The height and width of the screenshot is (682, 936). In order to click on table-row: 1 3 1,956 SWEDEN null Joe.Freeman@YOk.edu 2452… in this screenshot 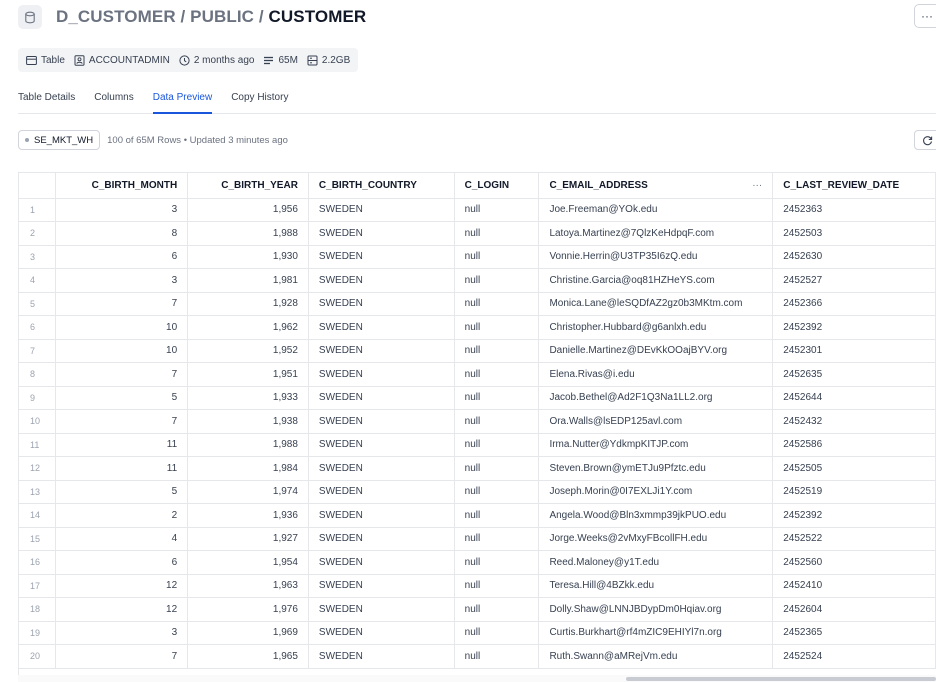, I will do `click(477, 210)`.